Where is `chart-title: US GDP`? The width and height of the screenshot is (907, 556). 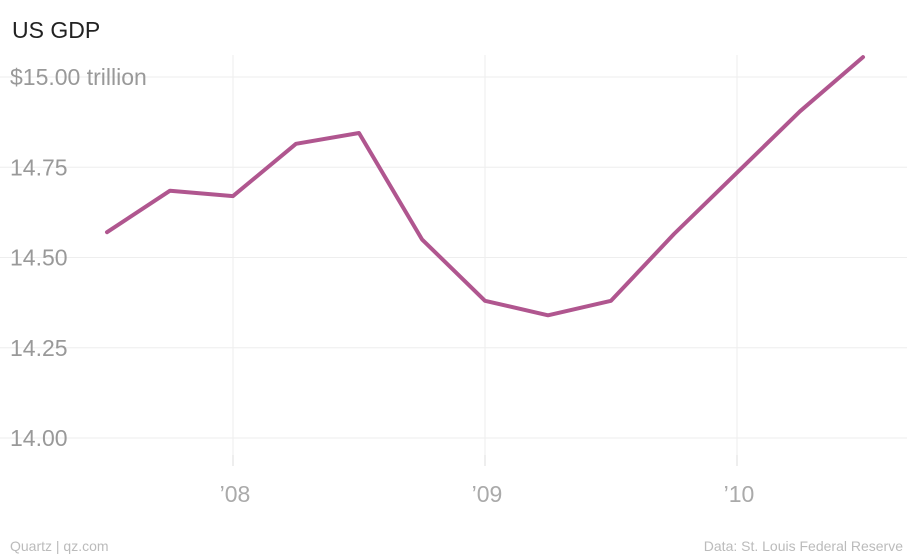 chart-title: US GDP is located at coordinates (56, 30).